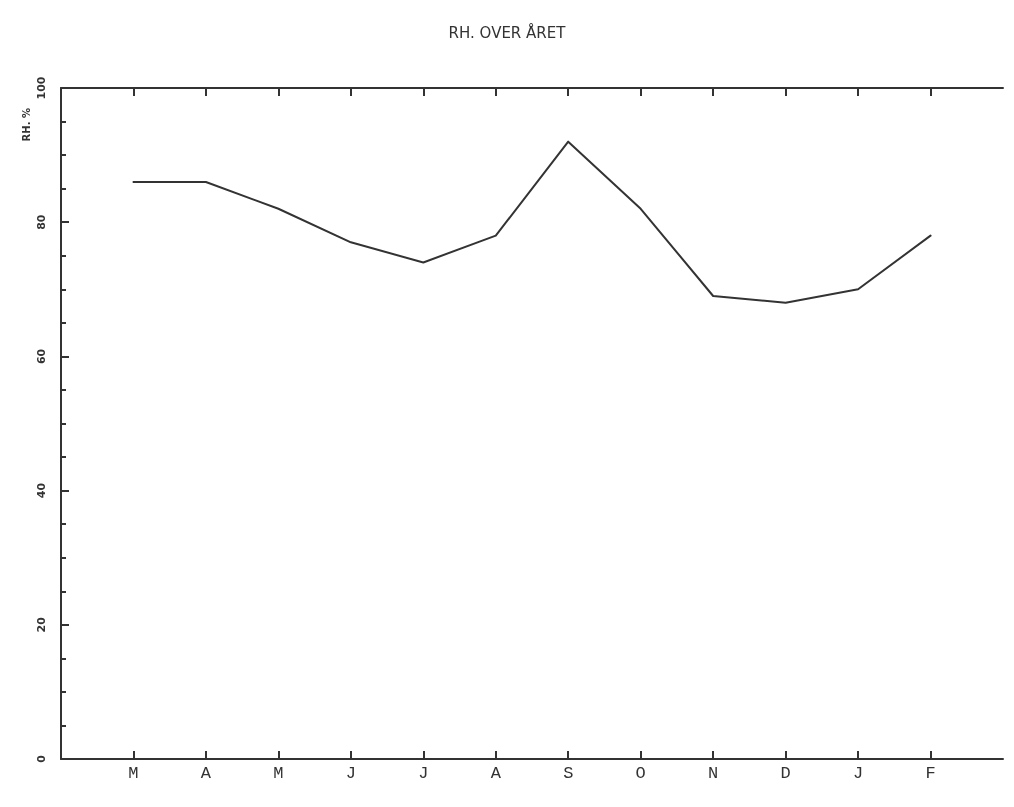 The image size is (1014, 807). Describe the element at coordinates (507, 32) in the screenshot. I see `chart-title: RH. OVER ÅRET` at that location.